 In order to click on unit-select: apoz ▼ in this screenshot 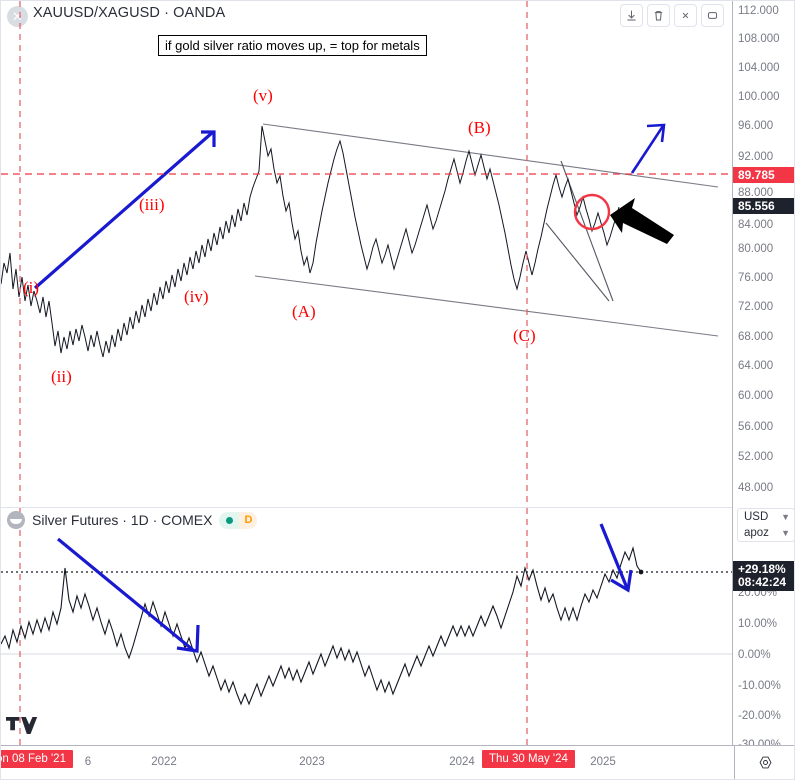, I will do `click(766, 533)`.